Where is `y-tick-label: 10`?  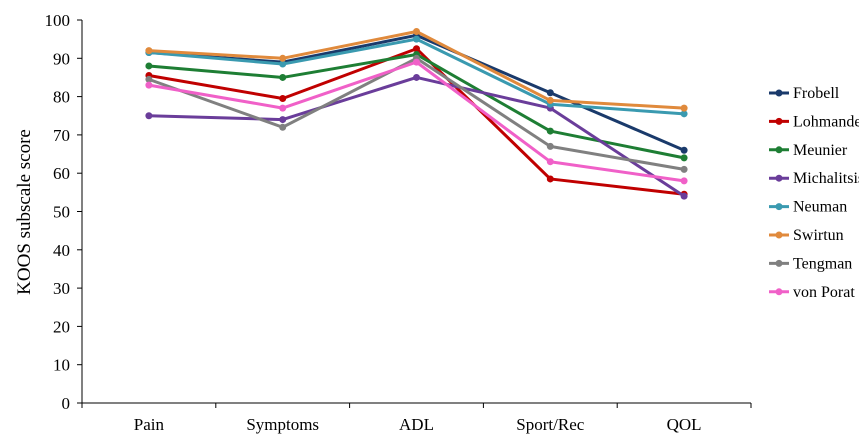 y-tick-label: 10 is located at coordinates (61, 365).